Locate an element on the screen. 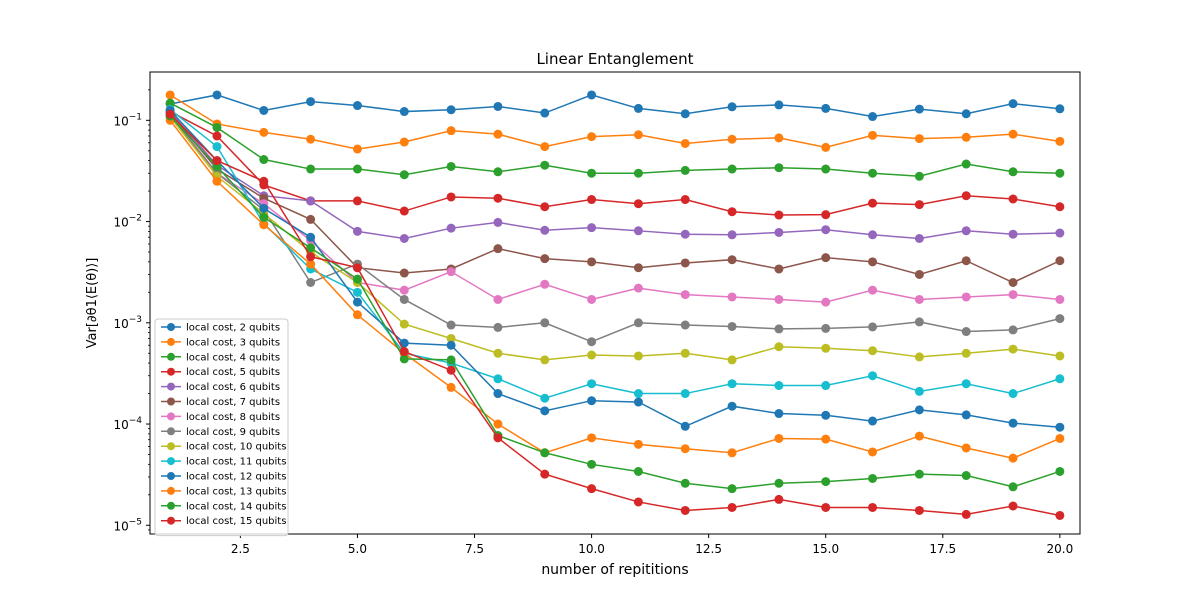 Image resolution: width=1200 pixels, height=600 pixels. series-line is located at coordinates (614, 140).